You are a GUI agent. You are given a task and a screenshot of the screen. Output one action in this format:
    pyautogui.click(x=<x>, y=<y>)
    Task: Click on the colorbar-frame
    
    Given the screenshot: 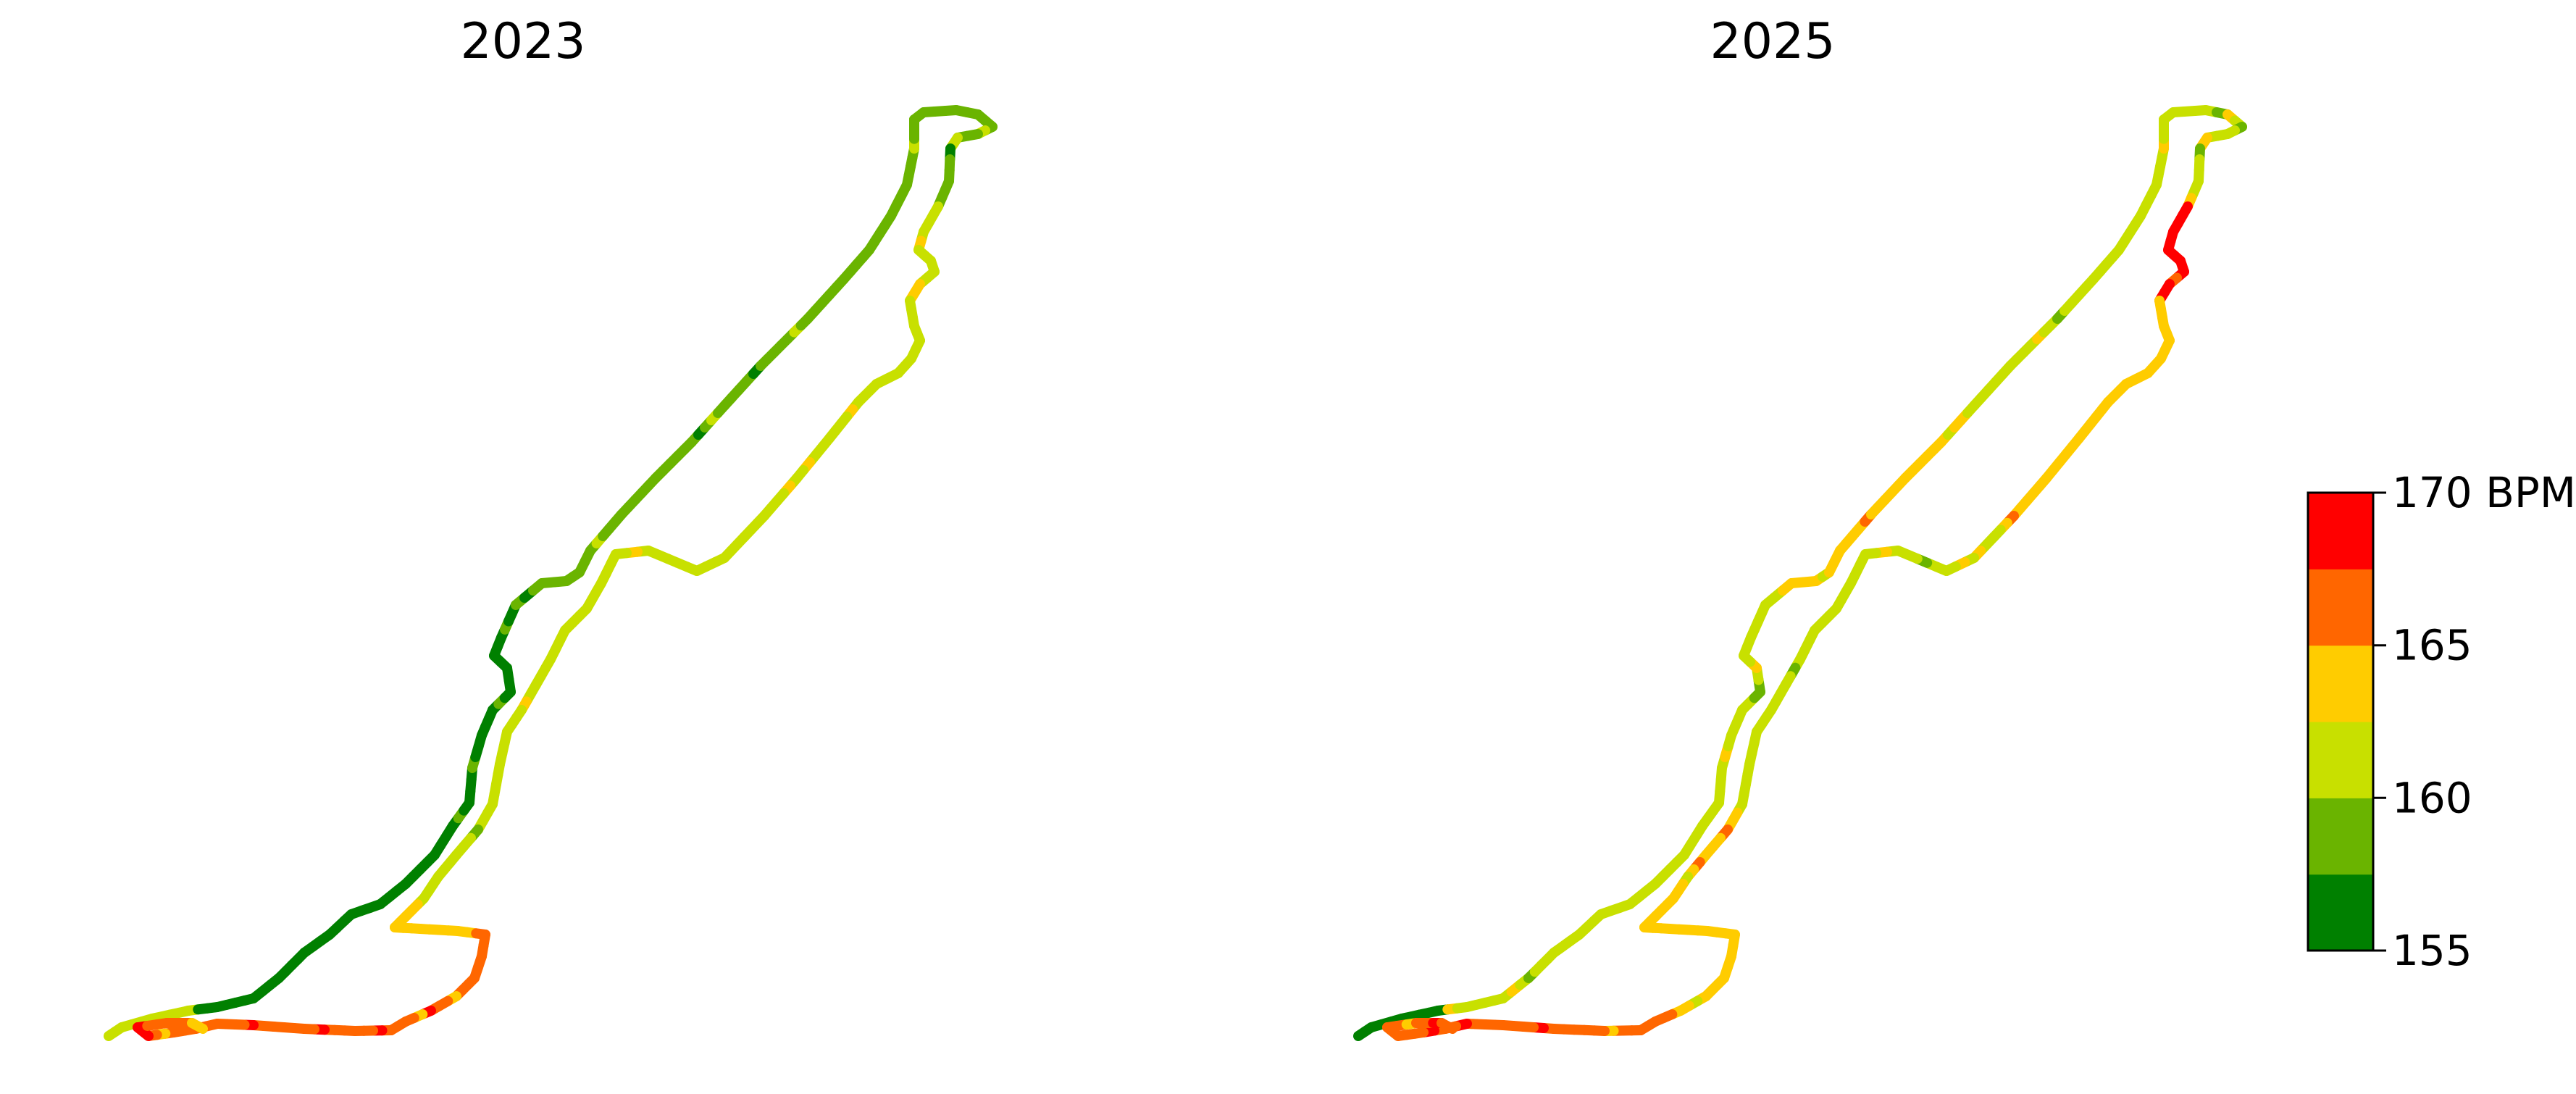 What is the action you would take?
    pyautogui.click(x=2341, y=721)
    